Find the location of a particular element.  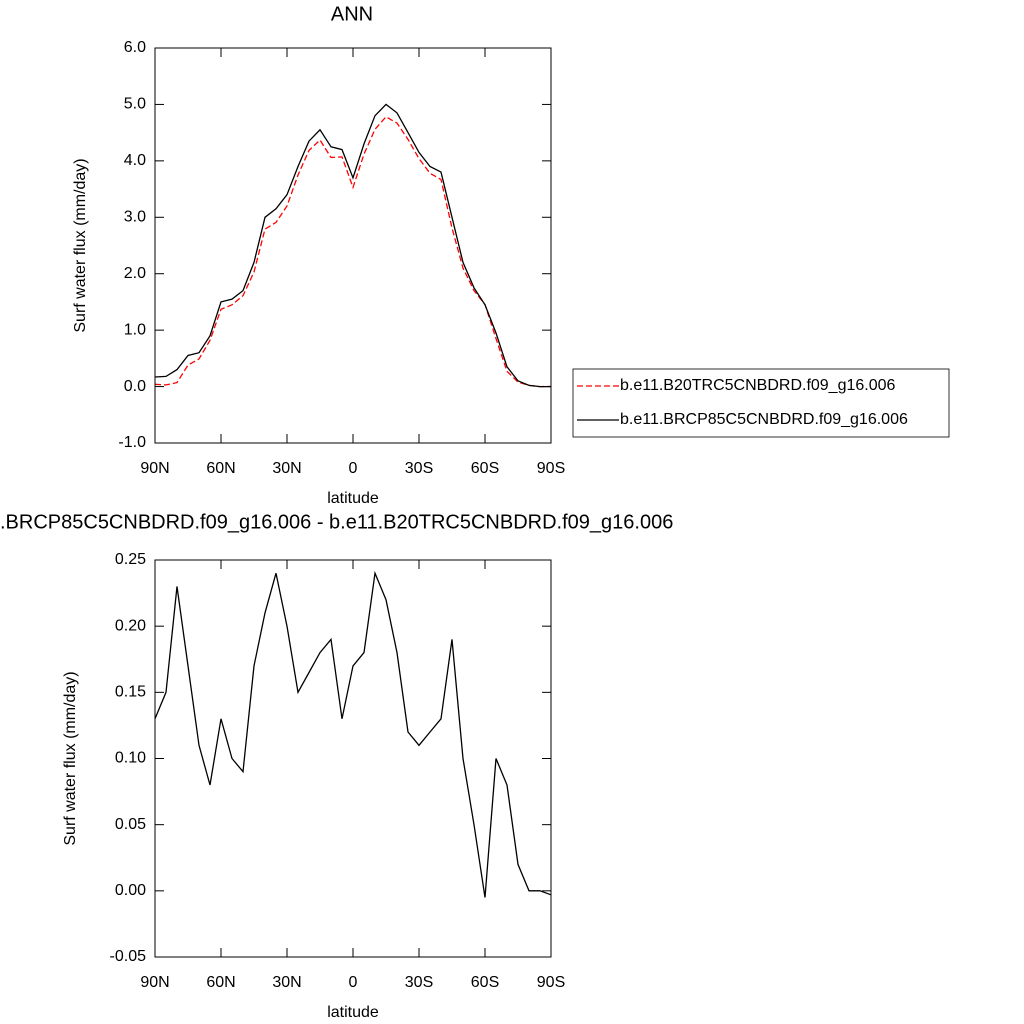

y-tick-label: -1.0 is located at coordinates (132, 442).